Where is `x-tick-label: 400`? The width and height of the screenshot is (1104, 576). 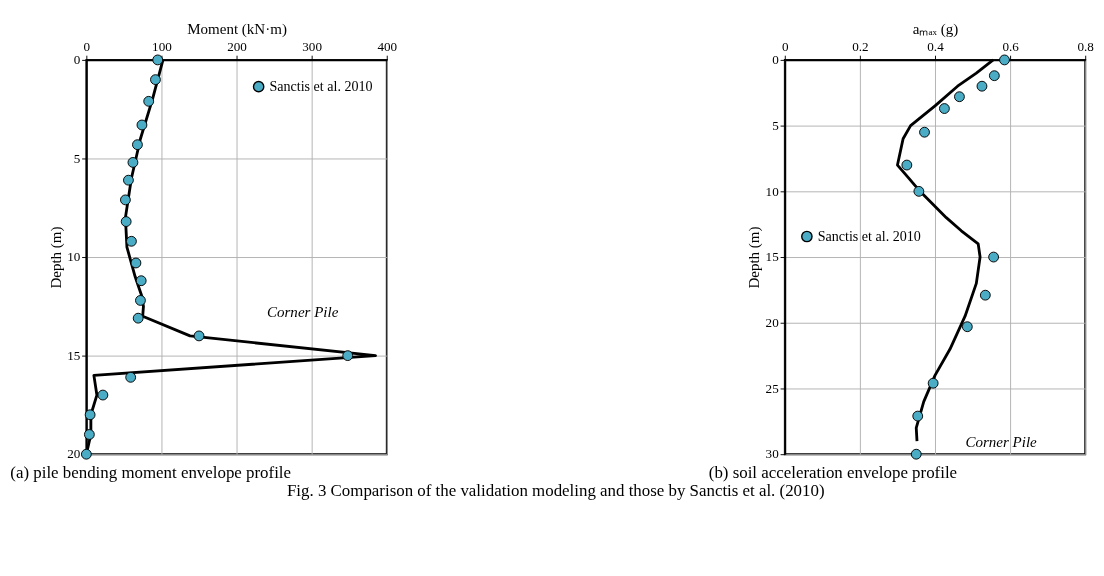
x-tick-label: 400 is located at coordinates (387, 46).